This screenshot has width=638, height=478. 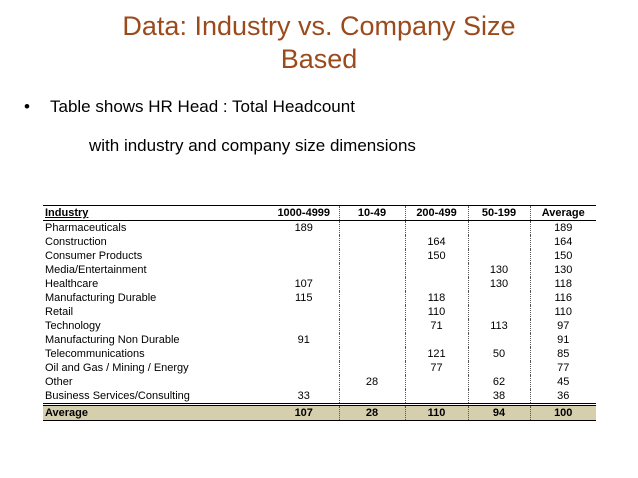 What do you see at coordinates (319, 270) in the screenshot?
I see `table-row: Media/Entertainment 130 130` at bounding box center [319, 270].